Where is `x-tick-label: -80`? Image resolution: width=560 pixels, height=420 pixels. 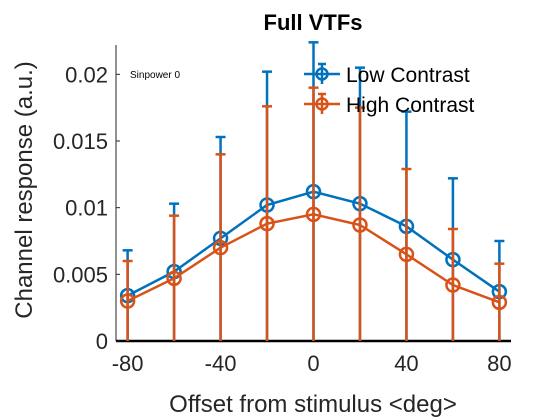
x-tick-label: -80 is located at coordinates (128, 363).